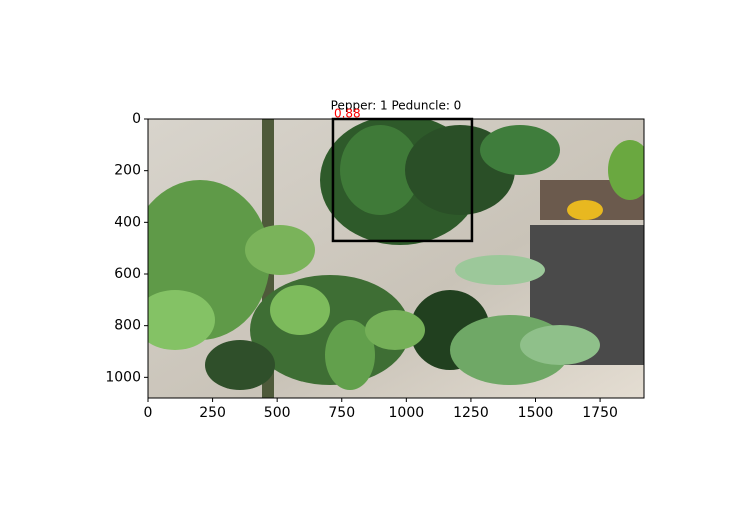 The width and height of the screenshot is (744, 527). Describe the element at coordinates (396, 106) in the screenshot. I see `chart-title: Pepper: 1 Peduncle: 0` at that location.